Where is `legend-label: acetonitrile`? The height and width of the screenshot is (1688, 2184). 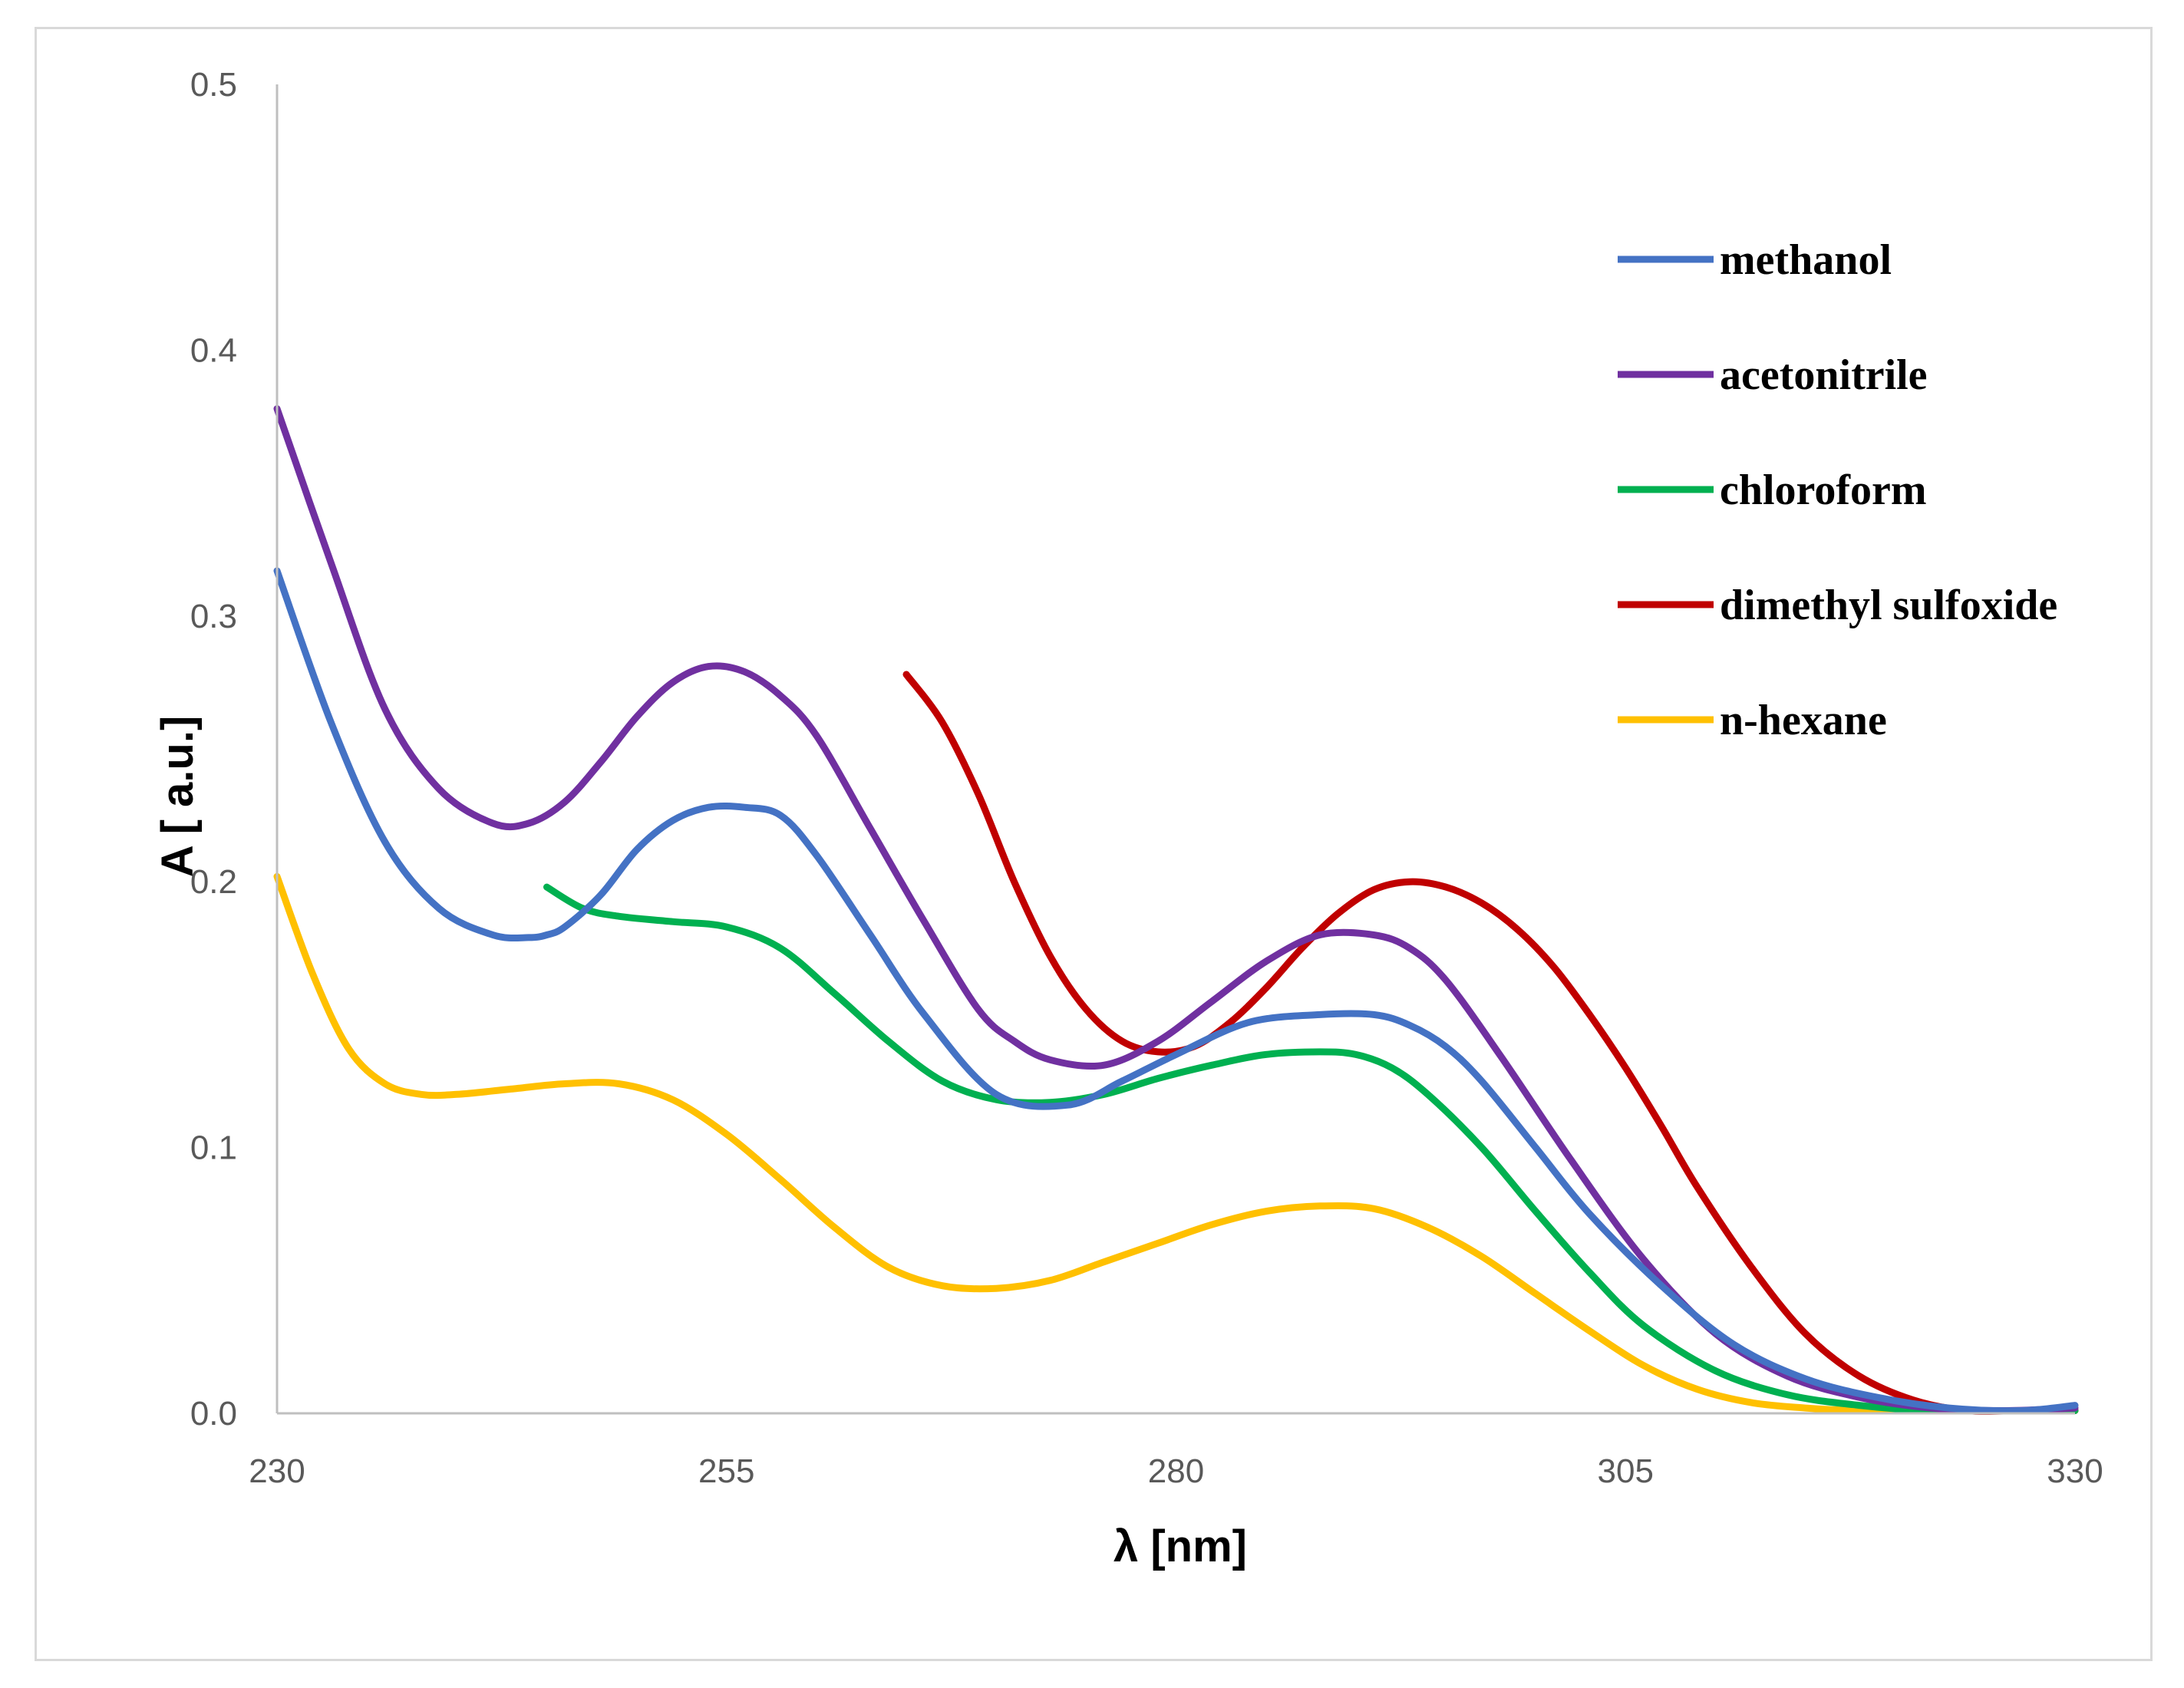
legend-label: acetonitrile is located at coordinates (1824, 375).